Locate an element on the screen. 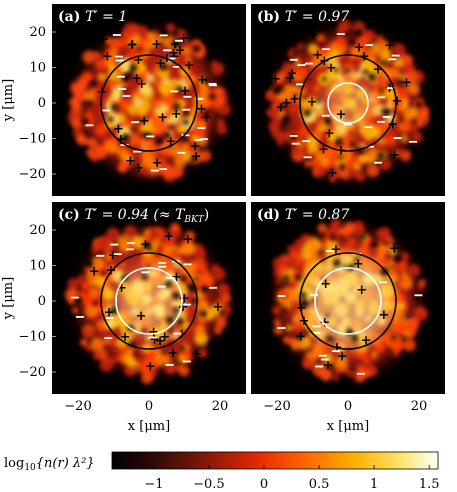 This screenshot has width=457, height=492. y-tick-label: 10 is located at coordinates (37, 266).